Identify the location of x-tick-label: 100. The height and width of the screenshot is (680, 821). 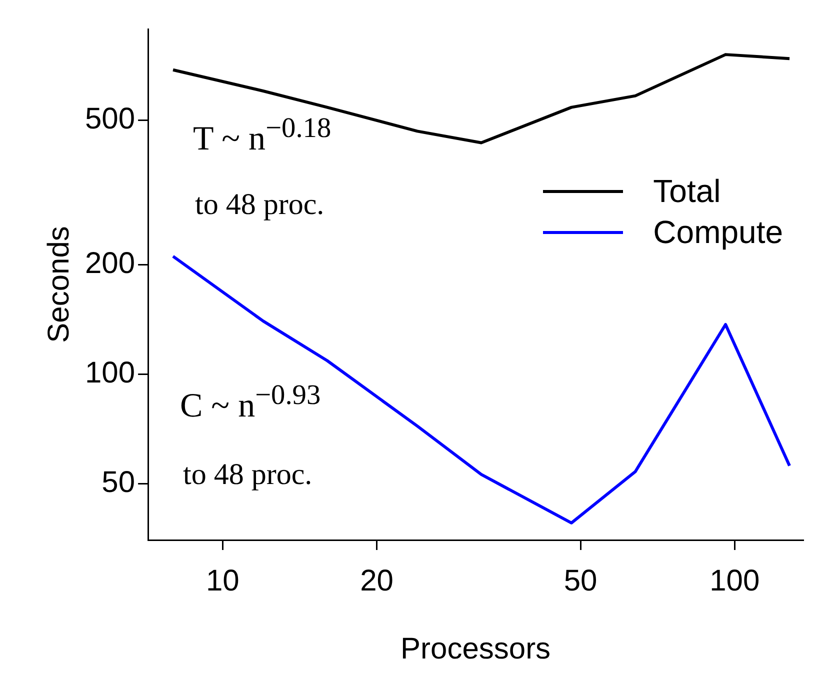
(735, 581).